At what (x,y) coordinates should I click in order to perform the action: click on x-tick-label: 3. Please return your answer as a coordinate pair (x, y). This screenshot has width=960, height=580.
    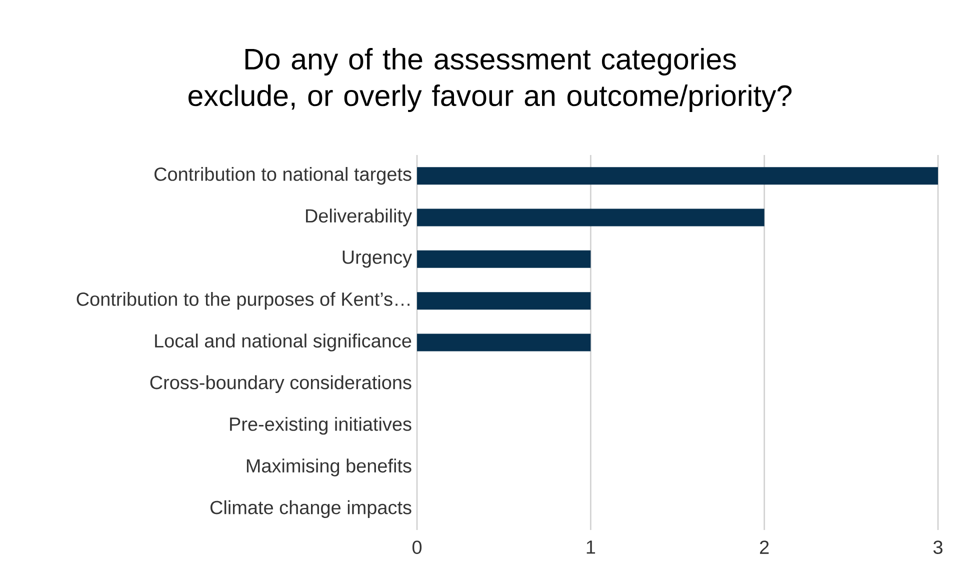
    Looking at the image, I should click on (937, 547).